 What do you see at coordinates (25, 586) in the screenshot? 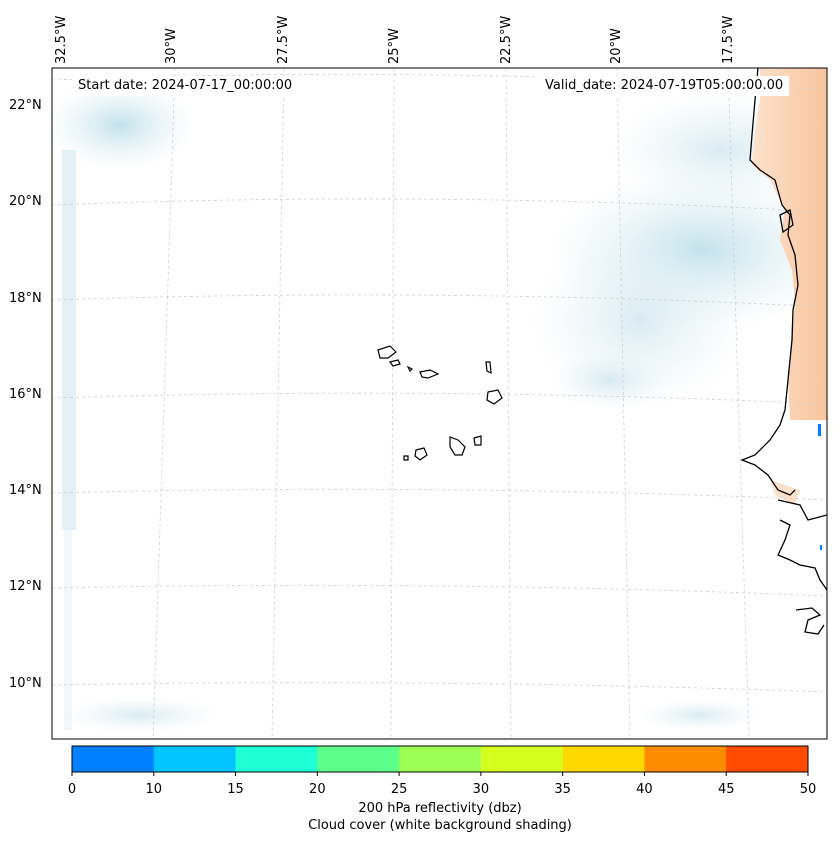
I see `lat-label-12n: 12°N` at bounding box center [25, 586].